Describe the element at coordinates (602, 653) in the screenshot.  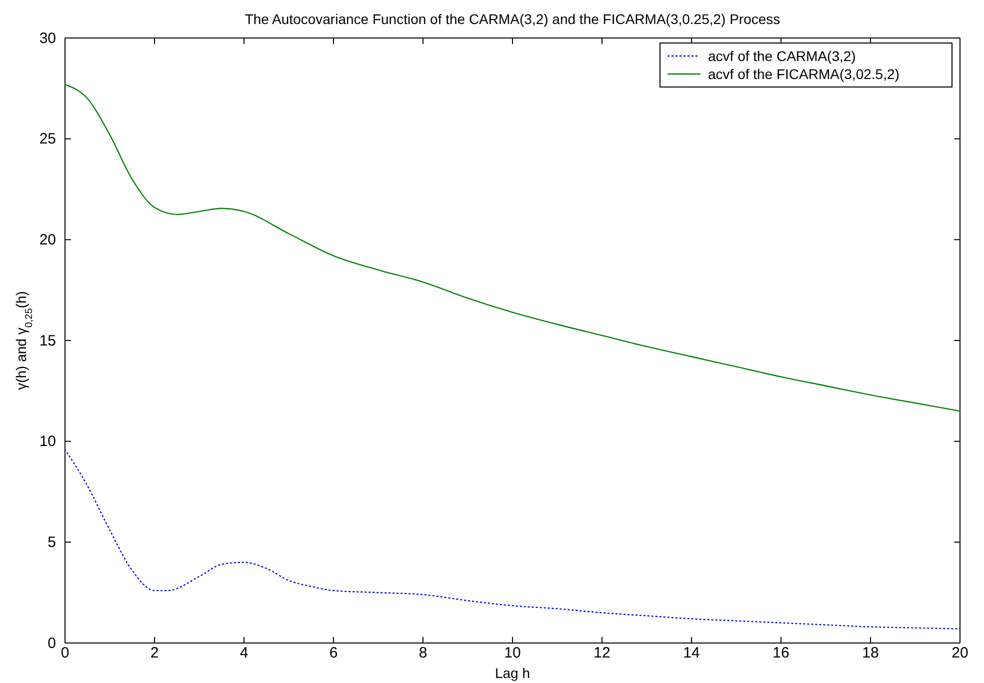
I see `x-tick-label: 12` at that location.